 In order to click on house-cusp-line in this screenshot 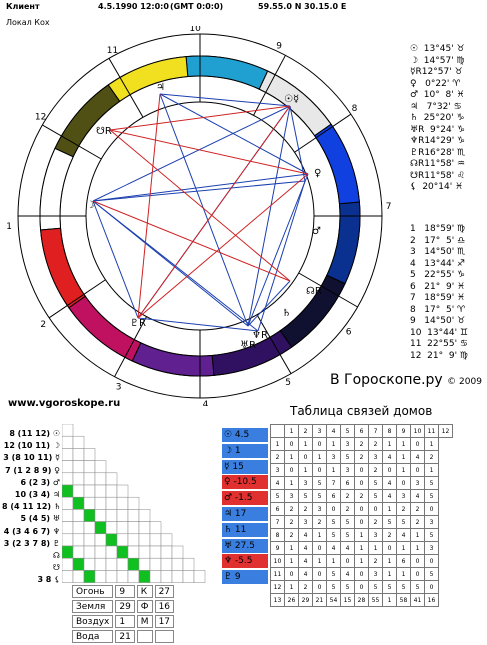, I will do `click(323, 133)`.